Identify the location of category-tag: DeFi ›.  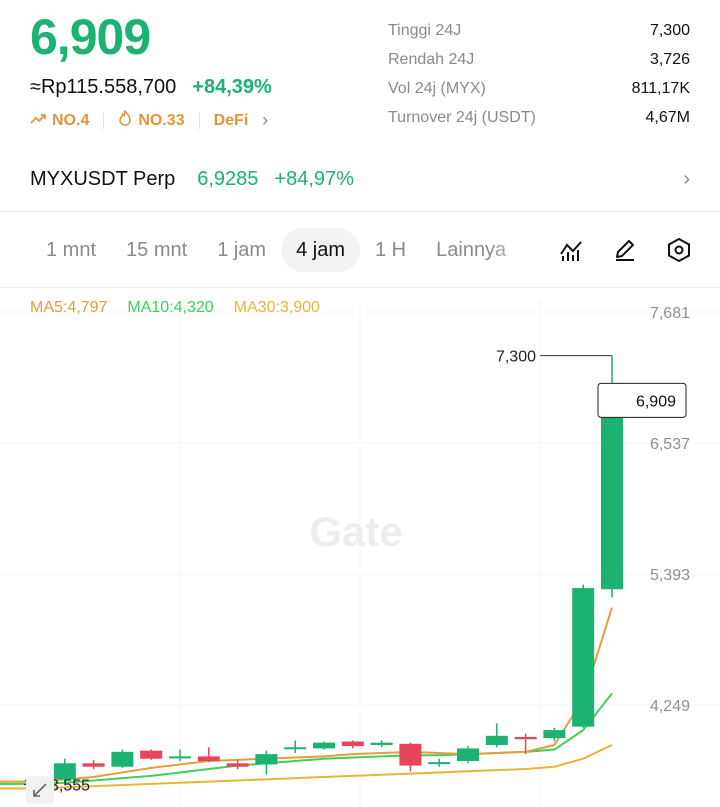
(241, 120).